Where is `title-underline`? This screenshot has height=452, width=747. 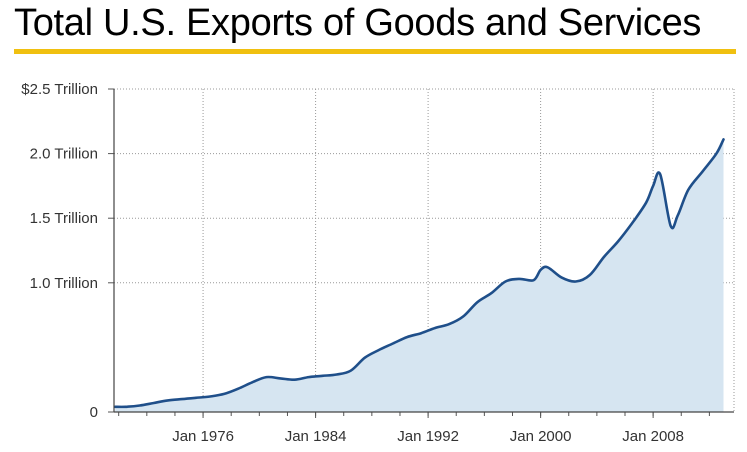
title-underline is located at coordinates (375, 51).